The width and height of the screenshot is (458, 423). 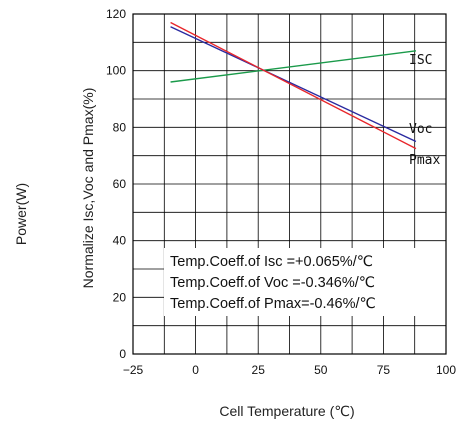 I want to click on series-labels: ISC Voc Pmax, so click(x=424, y=110).